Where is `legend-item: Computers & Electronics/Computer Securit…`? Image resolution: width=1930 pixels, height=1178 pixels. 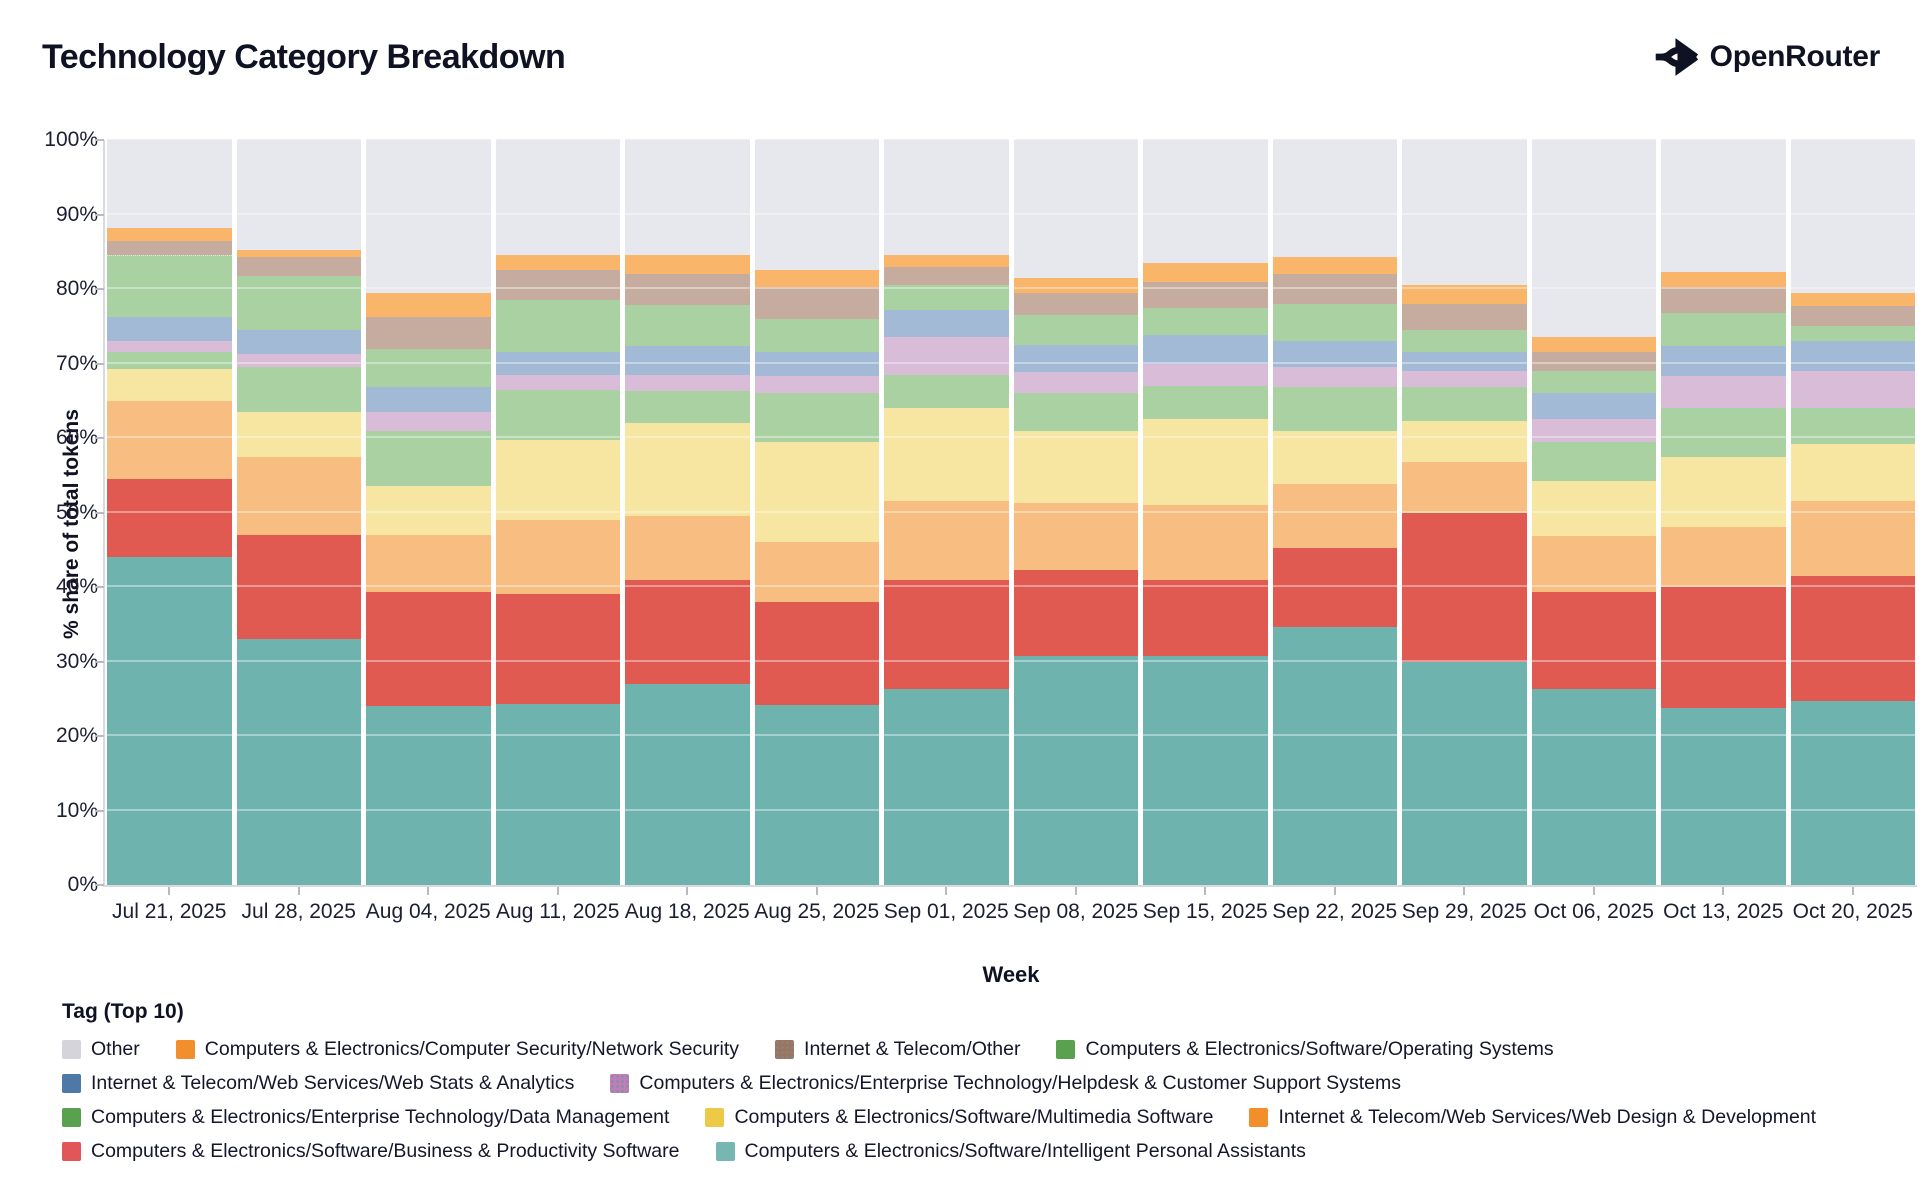 legend-item: Computers & Electronics/Computer Securit… is located at coordinates (457, 1049).